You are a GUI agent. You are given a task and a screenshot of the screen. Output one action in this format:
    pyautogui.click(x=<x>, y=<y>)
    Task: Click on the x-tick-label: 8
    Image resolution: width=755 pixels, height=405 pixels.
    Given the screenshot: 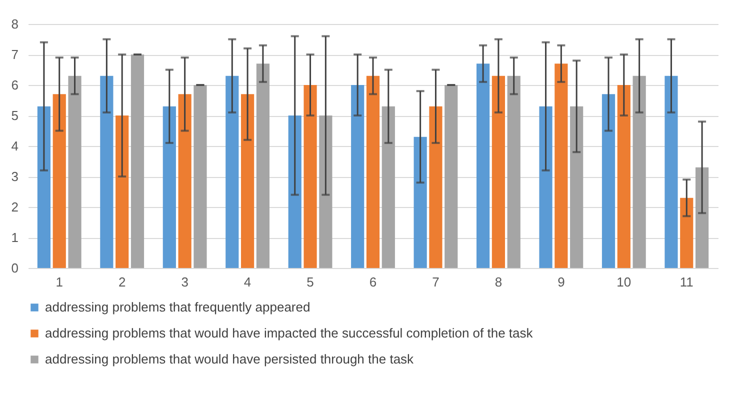 What is the action you would take?
    pyautogui.click(x=498, y=282)
    